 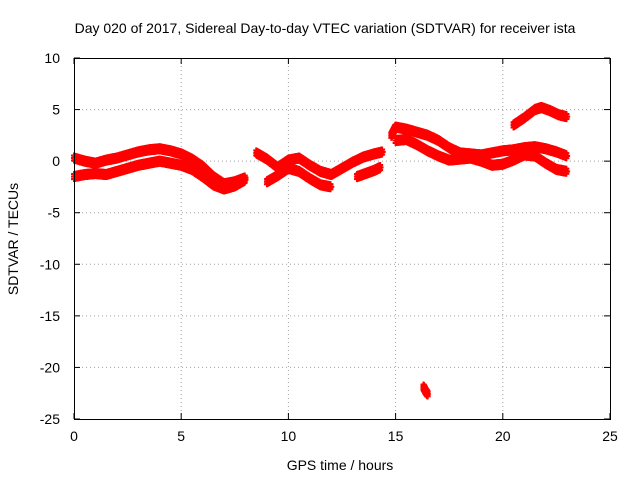 What do you see at coordinates (54, 213) in the screenshot?
I see `y-tick-label: -5` at bounding box center [54, 213].